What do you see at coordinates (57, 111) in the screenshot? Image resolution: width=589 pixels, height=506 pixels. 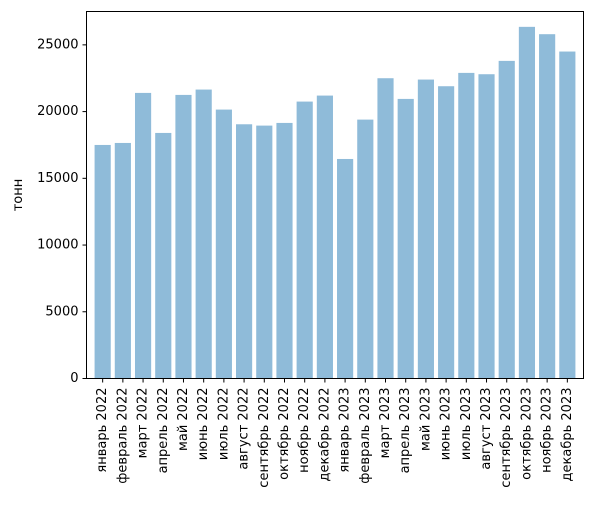 I see `y-tick-label: 20000` at bounding box center [57, 111].